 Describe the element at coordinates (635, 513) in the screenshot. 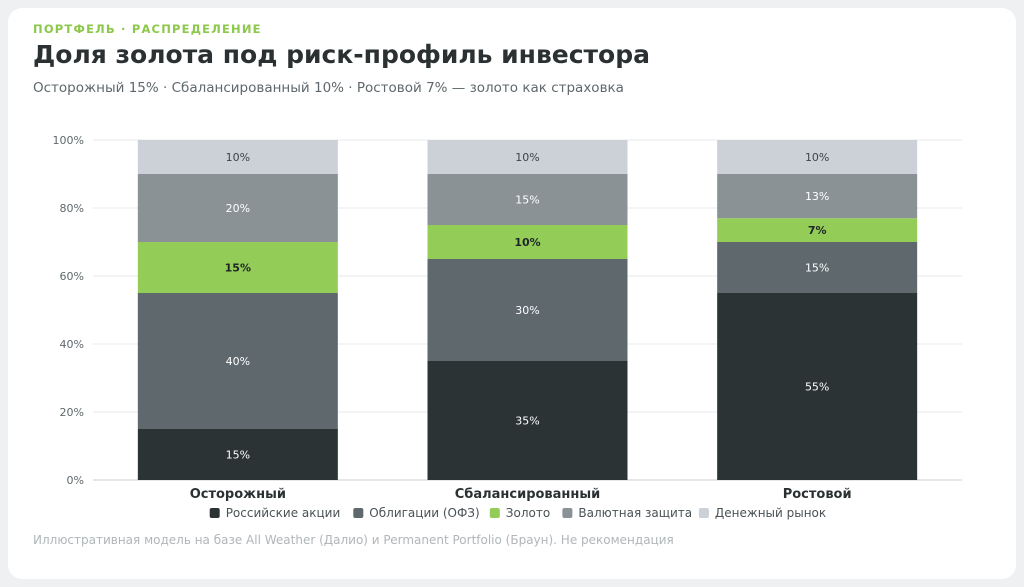

I see `legend-label: Валютная защита` at that location.